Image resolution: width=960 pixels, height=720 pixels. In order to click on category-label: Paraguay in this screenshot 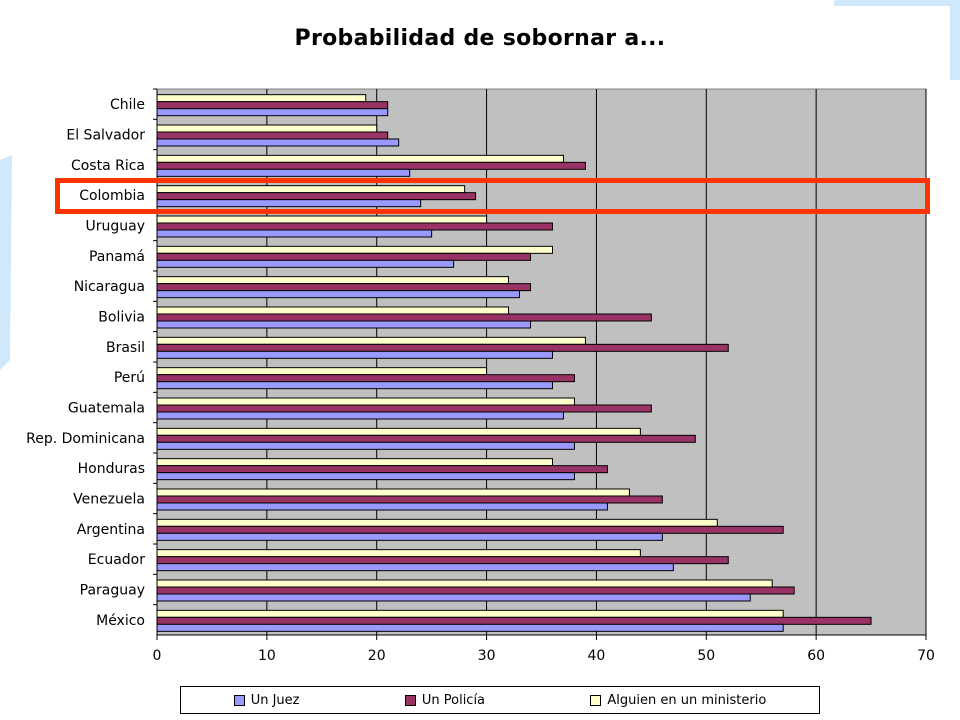, I will do `click(112, 591)`.